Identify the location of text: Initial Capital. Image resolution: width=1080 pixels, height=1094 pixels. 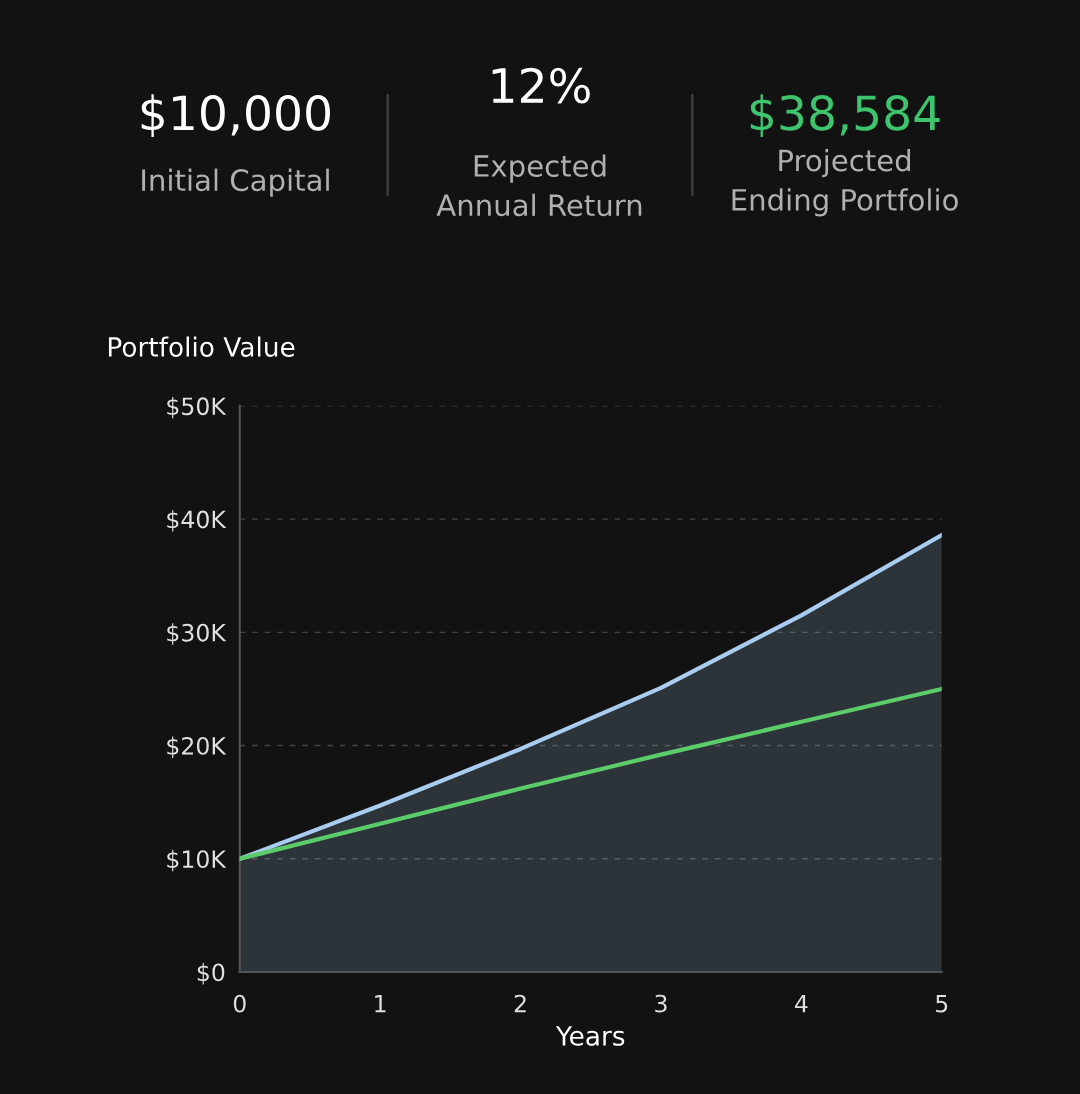
(235, 182).